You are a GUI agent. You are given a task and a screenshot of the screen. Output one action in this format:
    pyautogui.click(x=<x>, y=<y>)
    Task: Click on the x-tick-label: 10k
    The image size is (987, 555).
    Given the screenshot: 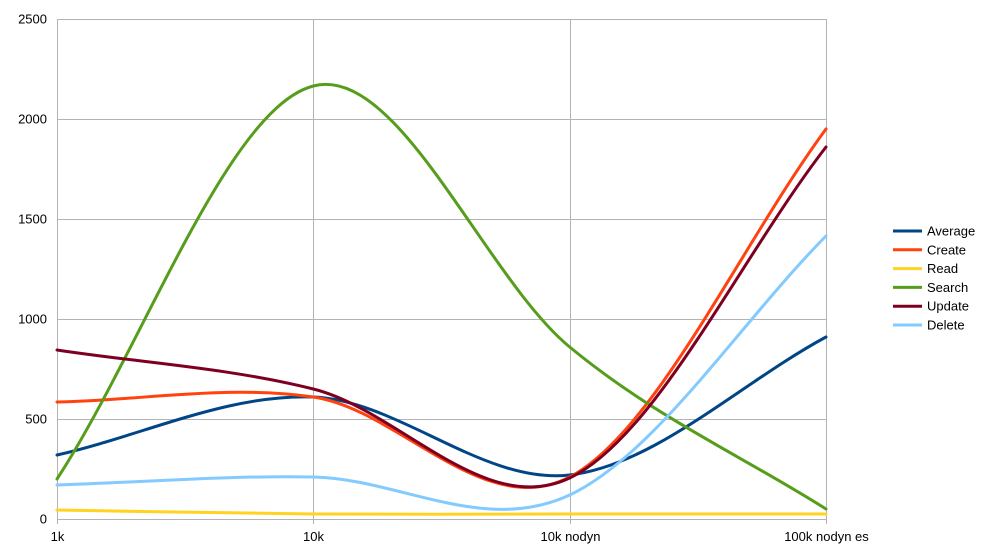 What is the action you would take?
    pyautogui.click(x=313, y=536)
    